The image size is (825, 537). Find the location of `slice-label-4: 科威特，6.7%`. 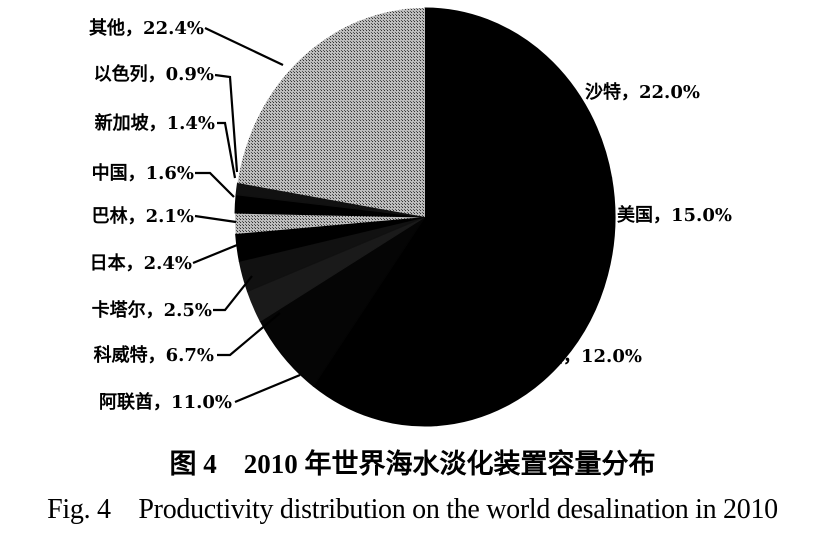

slice-label-4: 科威特，6.7% is located at coordinates (154, 355).